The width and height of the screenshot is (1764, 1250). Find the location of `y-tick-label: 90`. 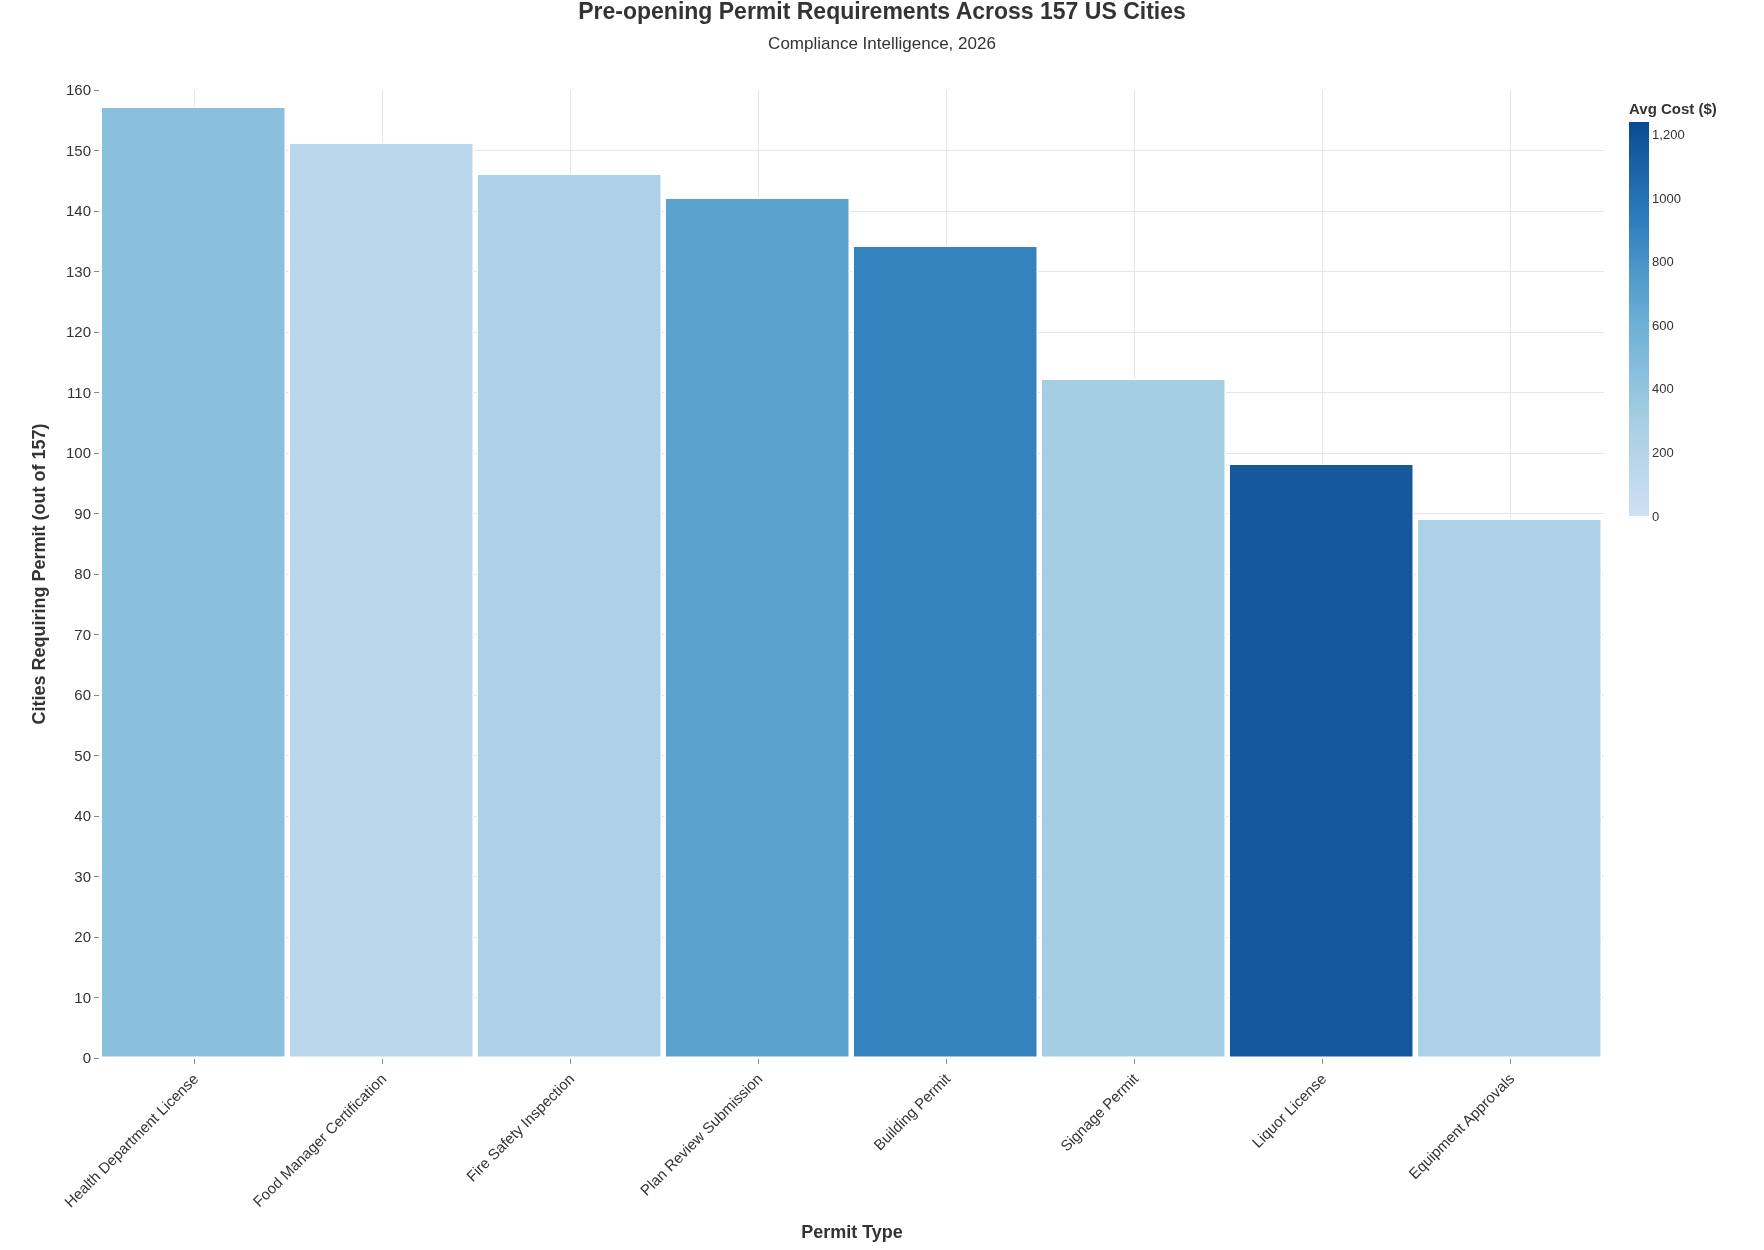

y-tick-label: 90 is located at coordinates (82, 513).